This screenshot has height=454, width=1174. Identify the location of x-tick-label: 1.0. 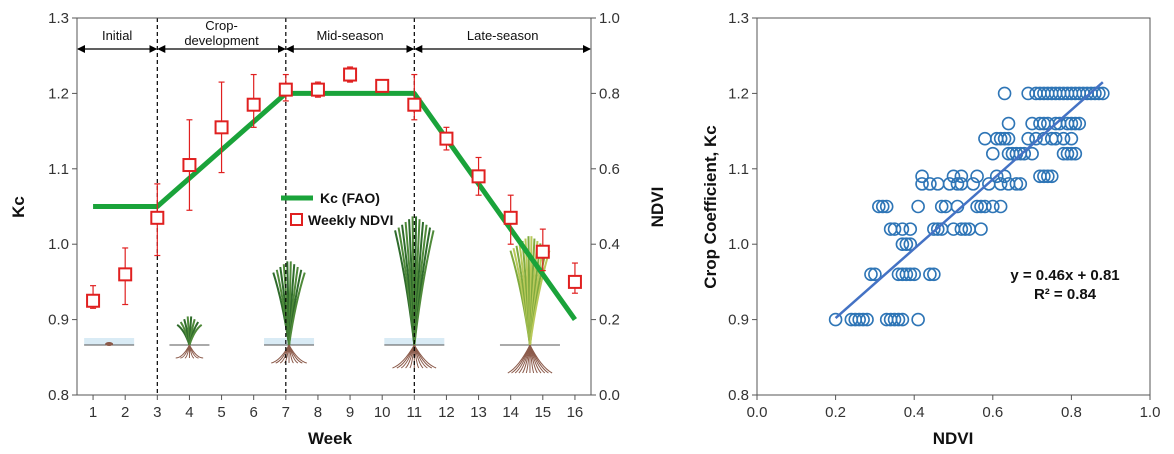
(1150, 412).